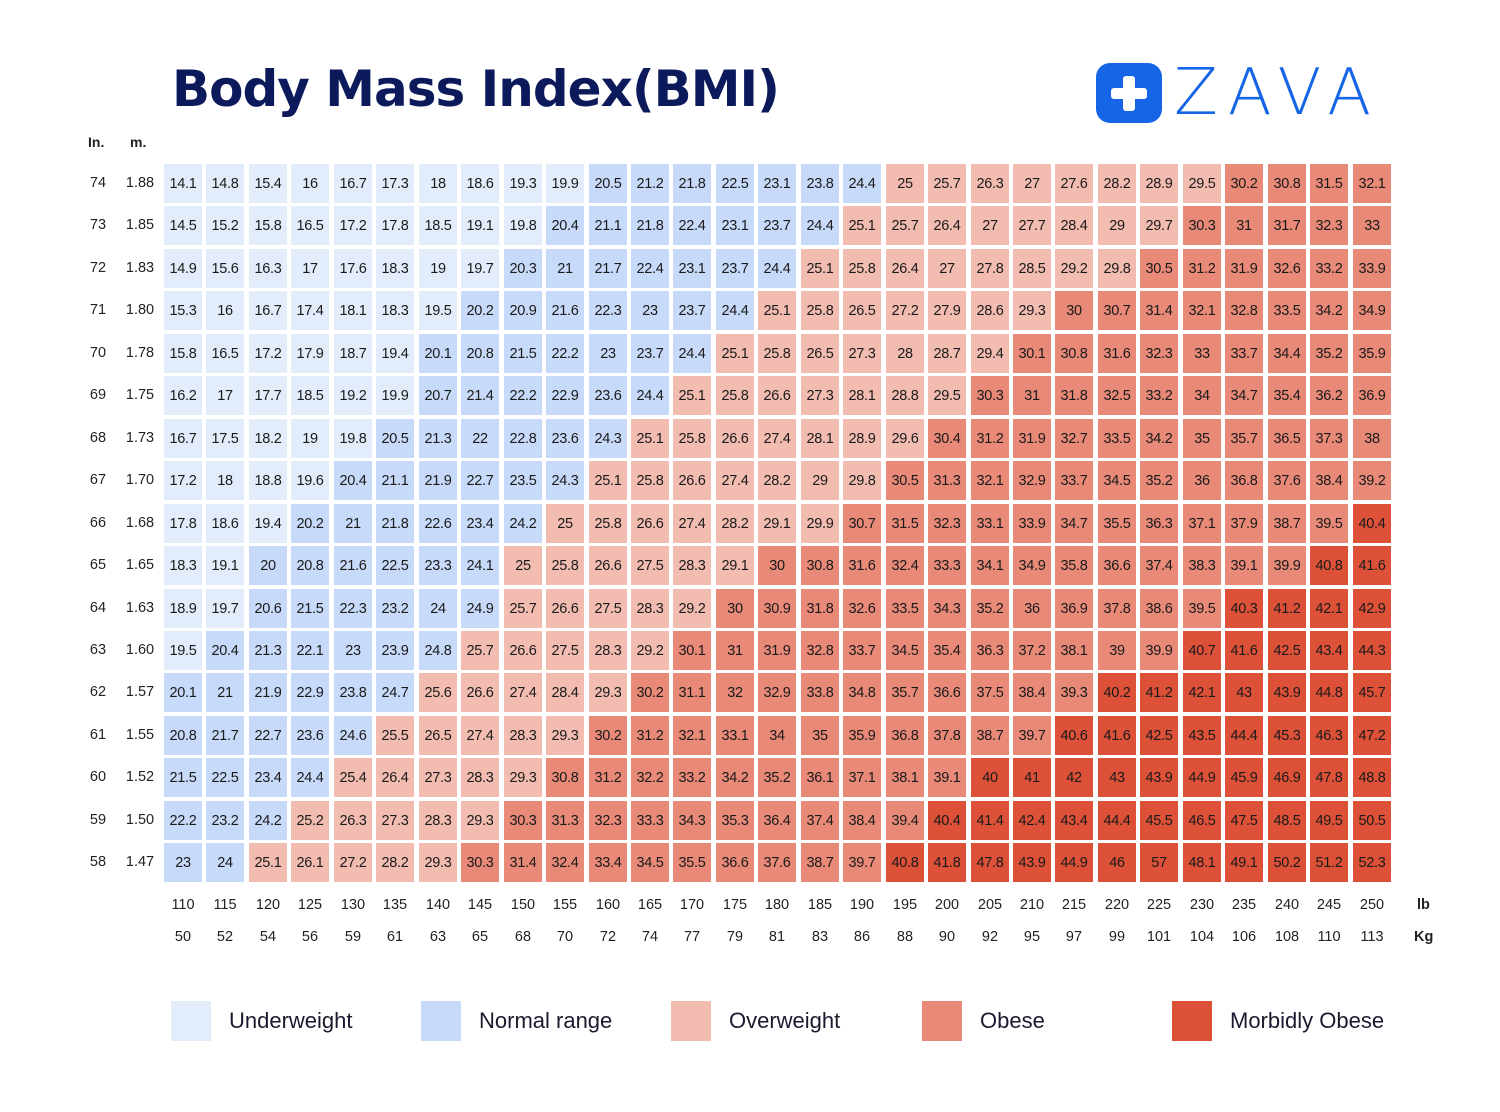 The width and height of the screenshot is (1500, 1112). What do you see at coordinates (140, 225) in the screenshot?
I see `height-meters-label: 1.85` at bounding box center [140, 225].